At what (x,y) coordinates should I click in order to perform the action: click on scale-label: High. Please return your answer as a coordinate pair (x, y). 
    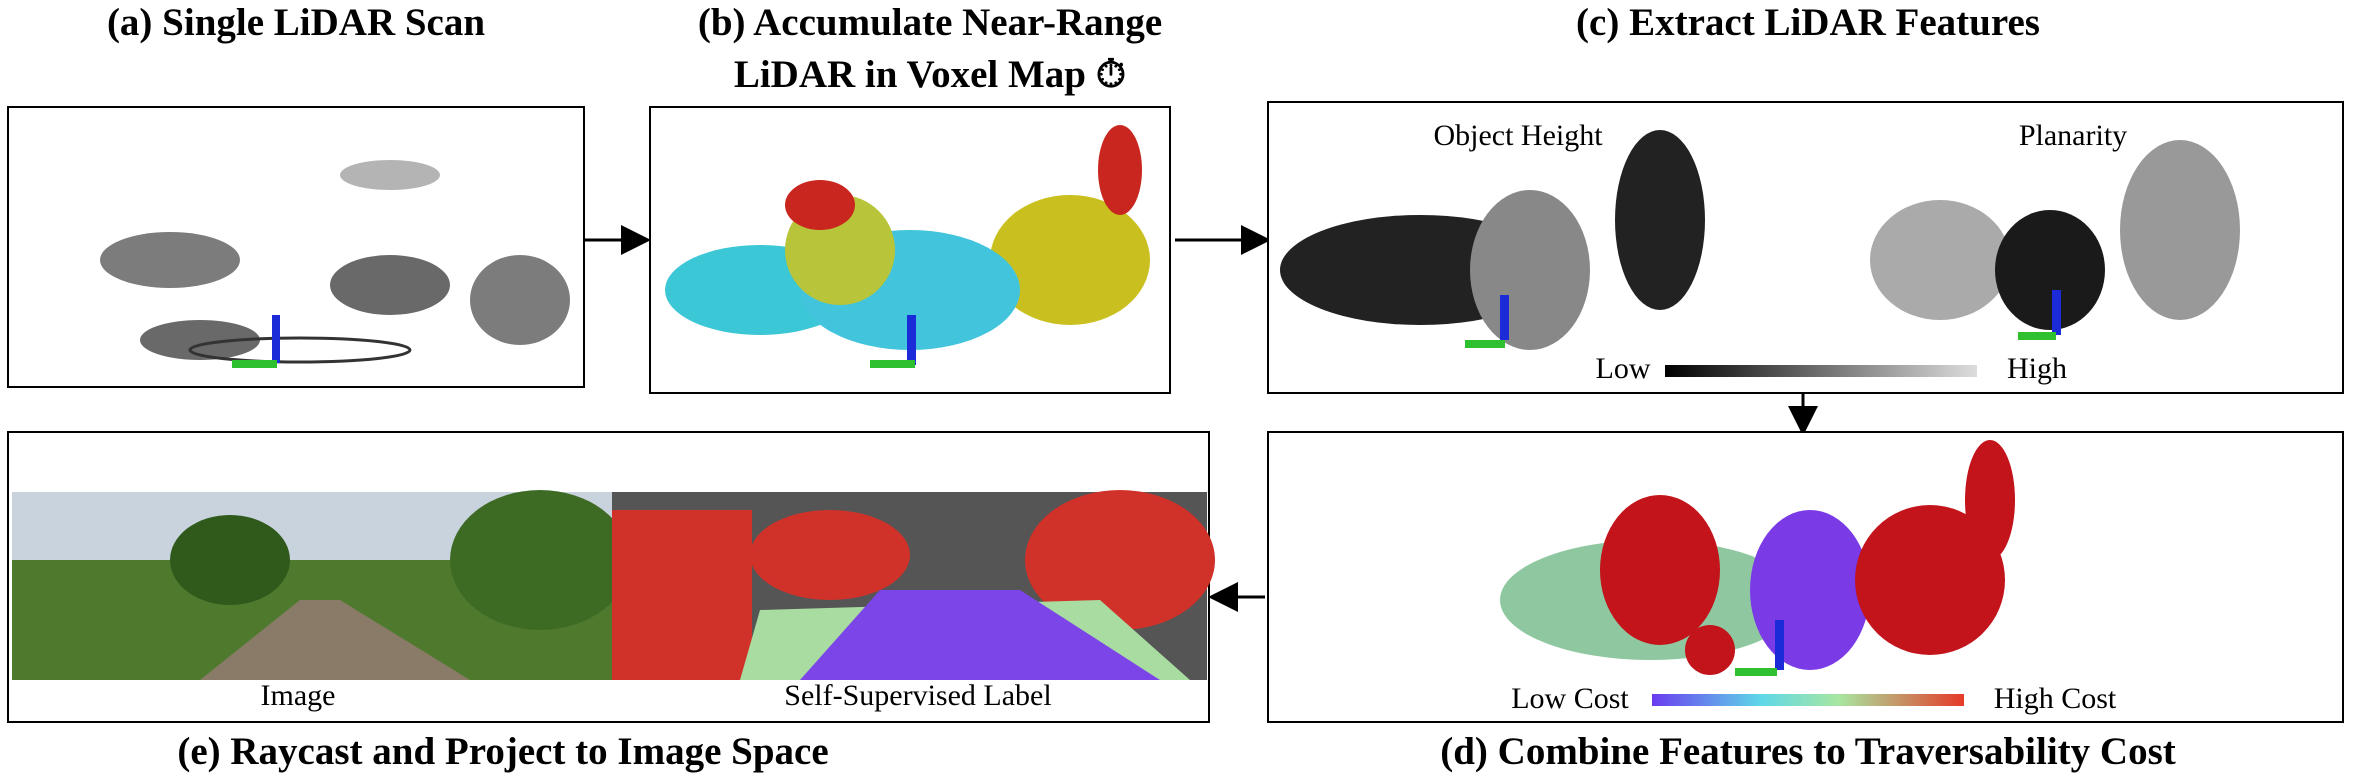
    Looking at the image, I should click on (2037, 368).